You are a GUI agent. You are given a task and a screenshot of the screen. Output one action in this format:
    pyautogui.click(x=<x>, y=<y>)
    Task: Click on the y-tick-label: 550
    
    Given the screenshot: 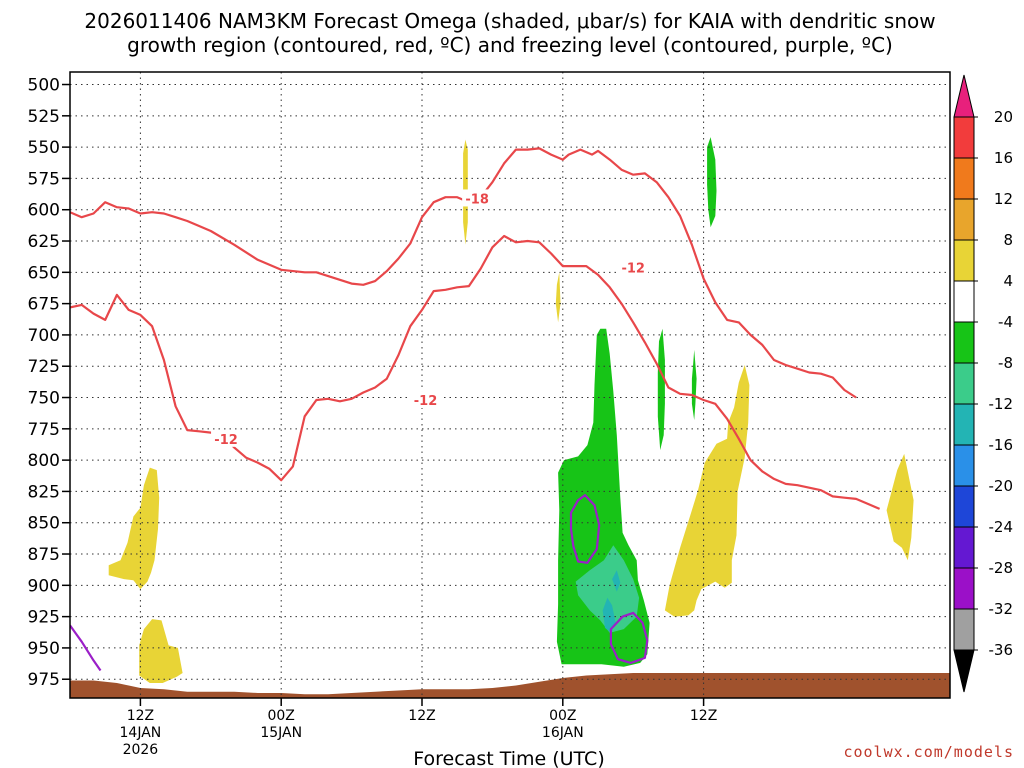 What is the action you would take?
    pyautogui.click(x=44, y=148)
    